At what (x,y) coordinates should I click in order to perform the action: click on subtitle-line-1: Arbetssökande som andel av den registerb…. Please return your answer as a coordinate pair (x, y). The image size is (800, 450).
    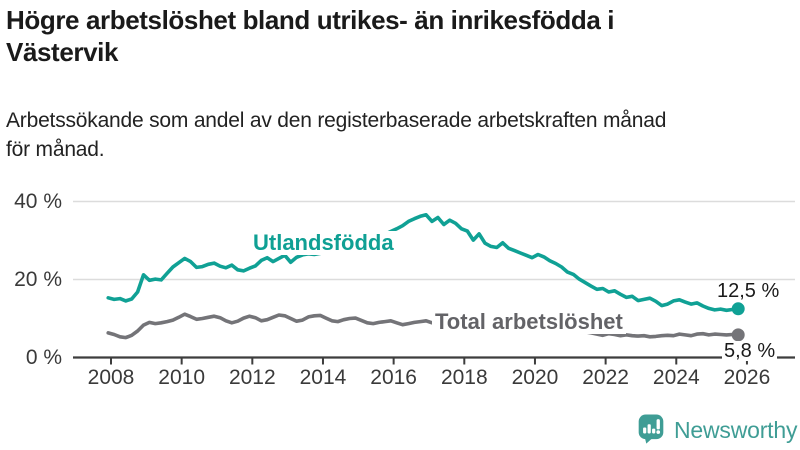
    Looking at the image, I should click on (336, 120).